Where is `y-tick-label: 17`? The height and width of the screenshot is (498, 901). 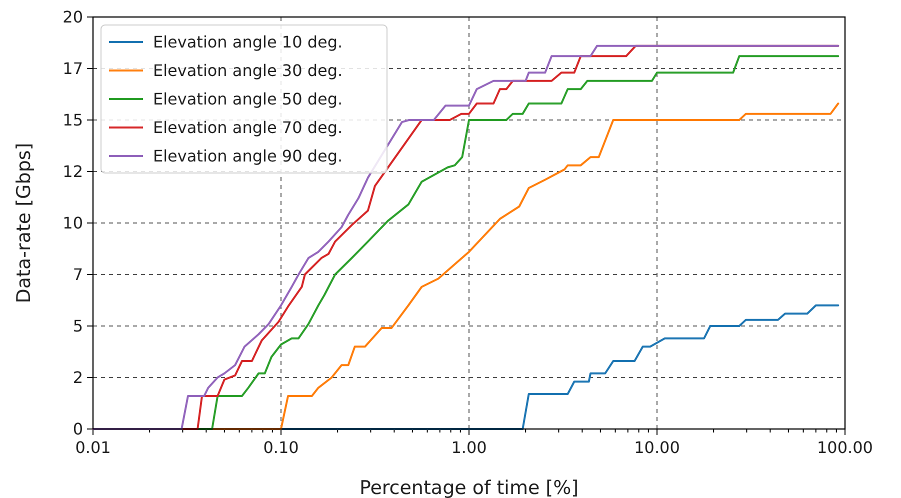
y-tick-label: 17 is located at coordinates (72, 68).